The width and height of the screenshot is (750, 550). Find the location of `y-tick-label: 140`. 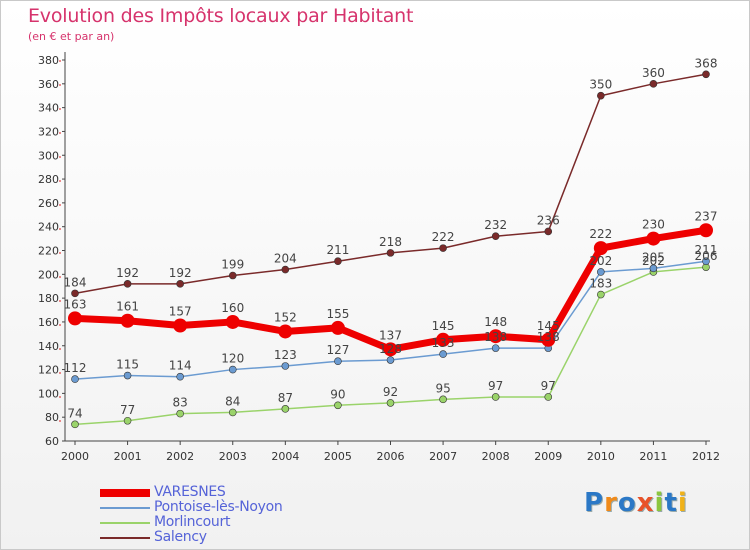

y-tick-label: 140 is located at coordinates (48, 346).